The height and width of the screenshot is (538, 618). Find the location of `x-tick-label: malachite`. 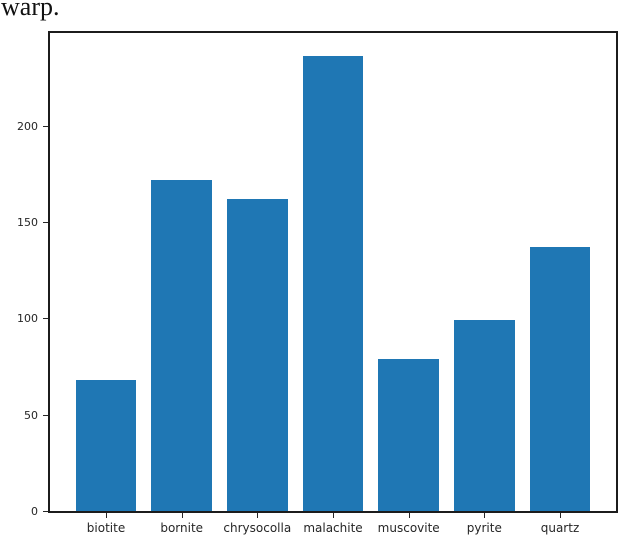

x-tick-label: malachite is located at coordinates (333, 528).